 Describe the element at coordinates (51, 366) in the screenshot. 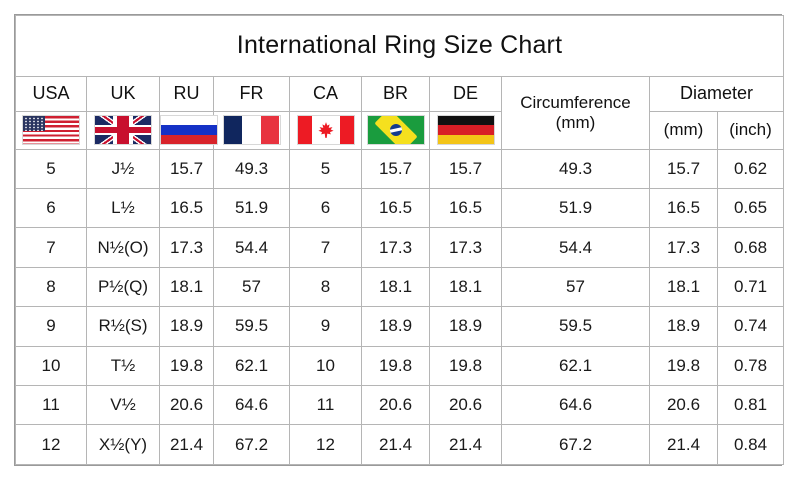

I see `cell-usa: 10` at that location.